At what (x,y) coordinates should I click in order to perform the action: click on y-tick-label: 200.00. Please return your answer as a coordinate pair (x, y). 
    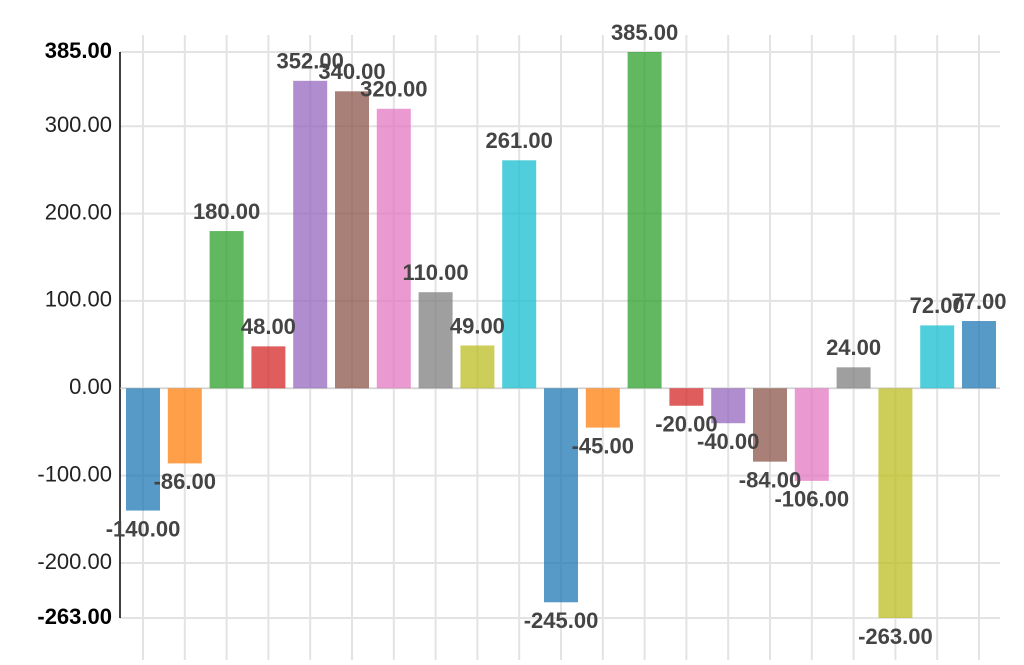
    Looking at the image, I should click on (78, 211).